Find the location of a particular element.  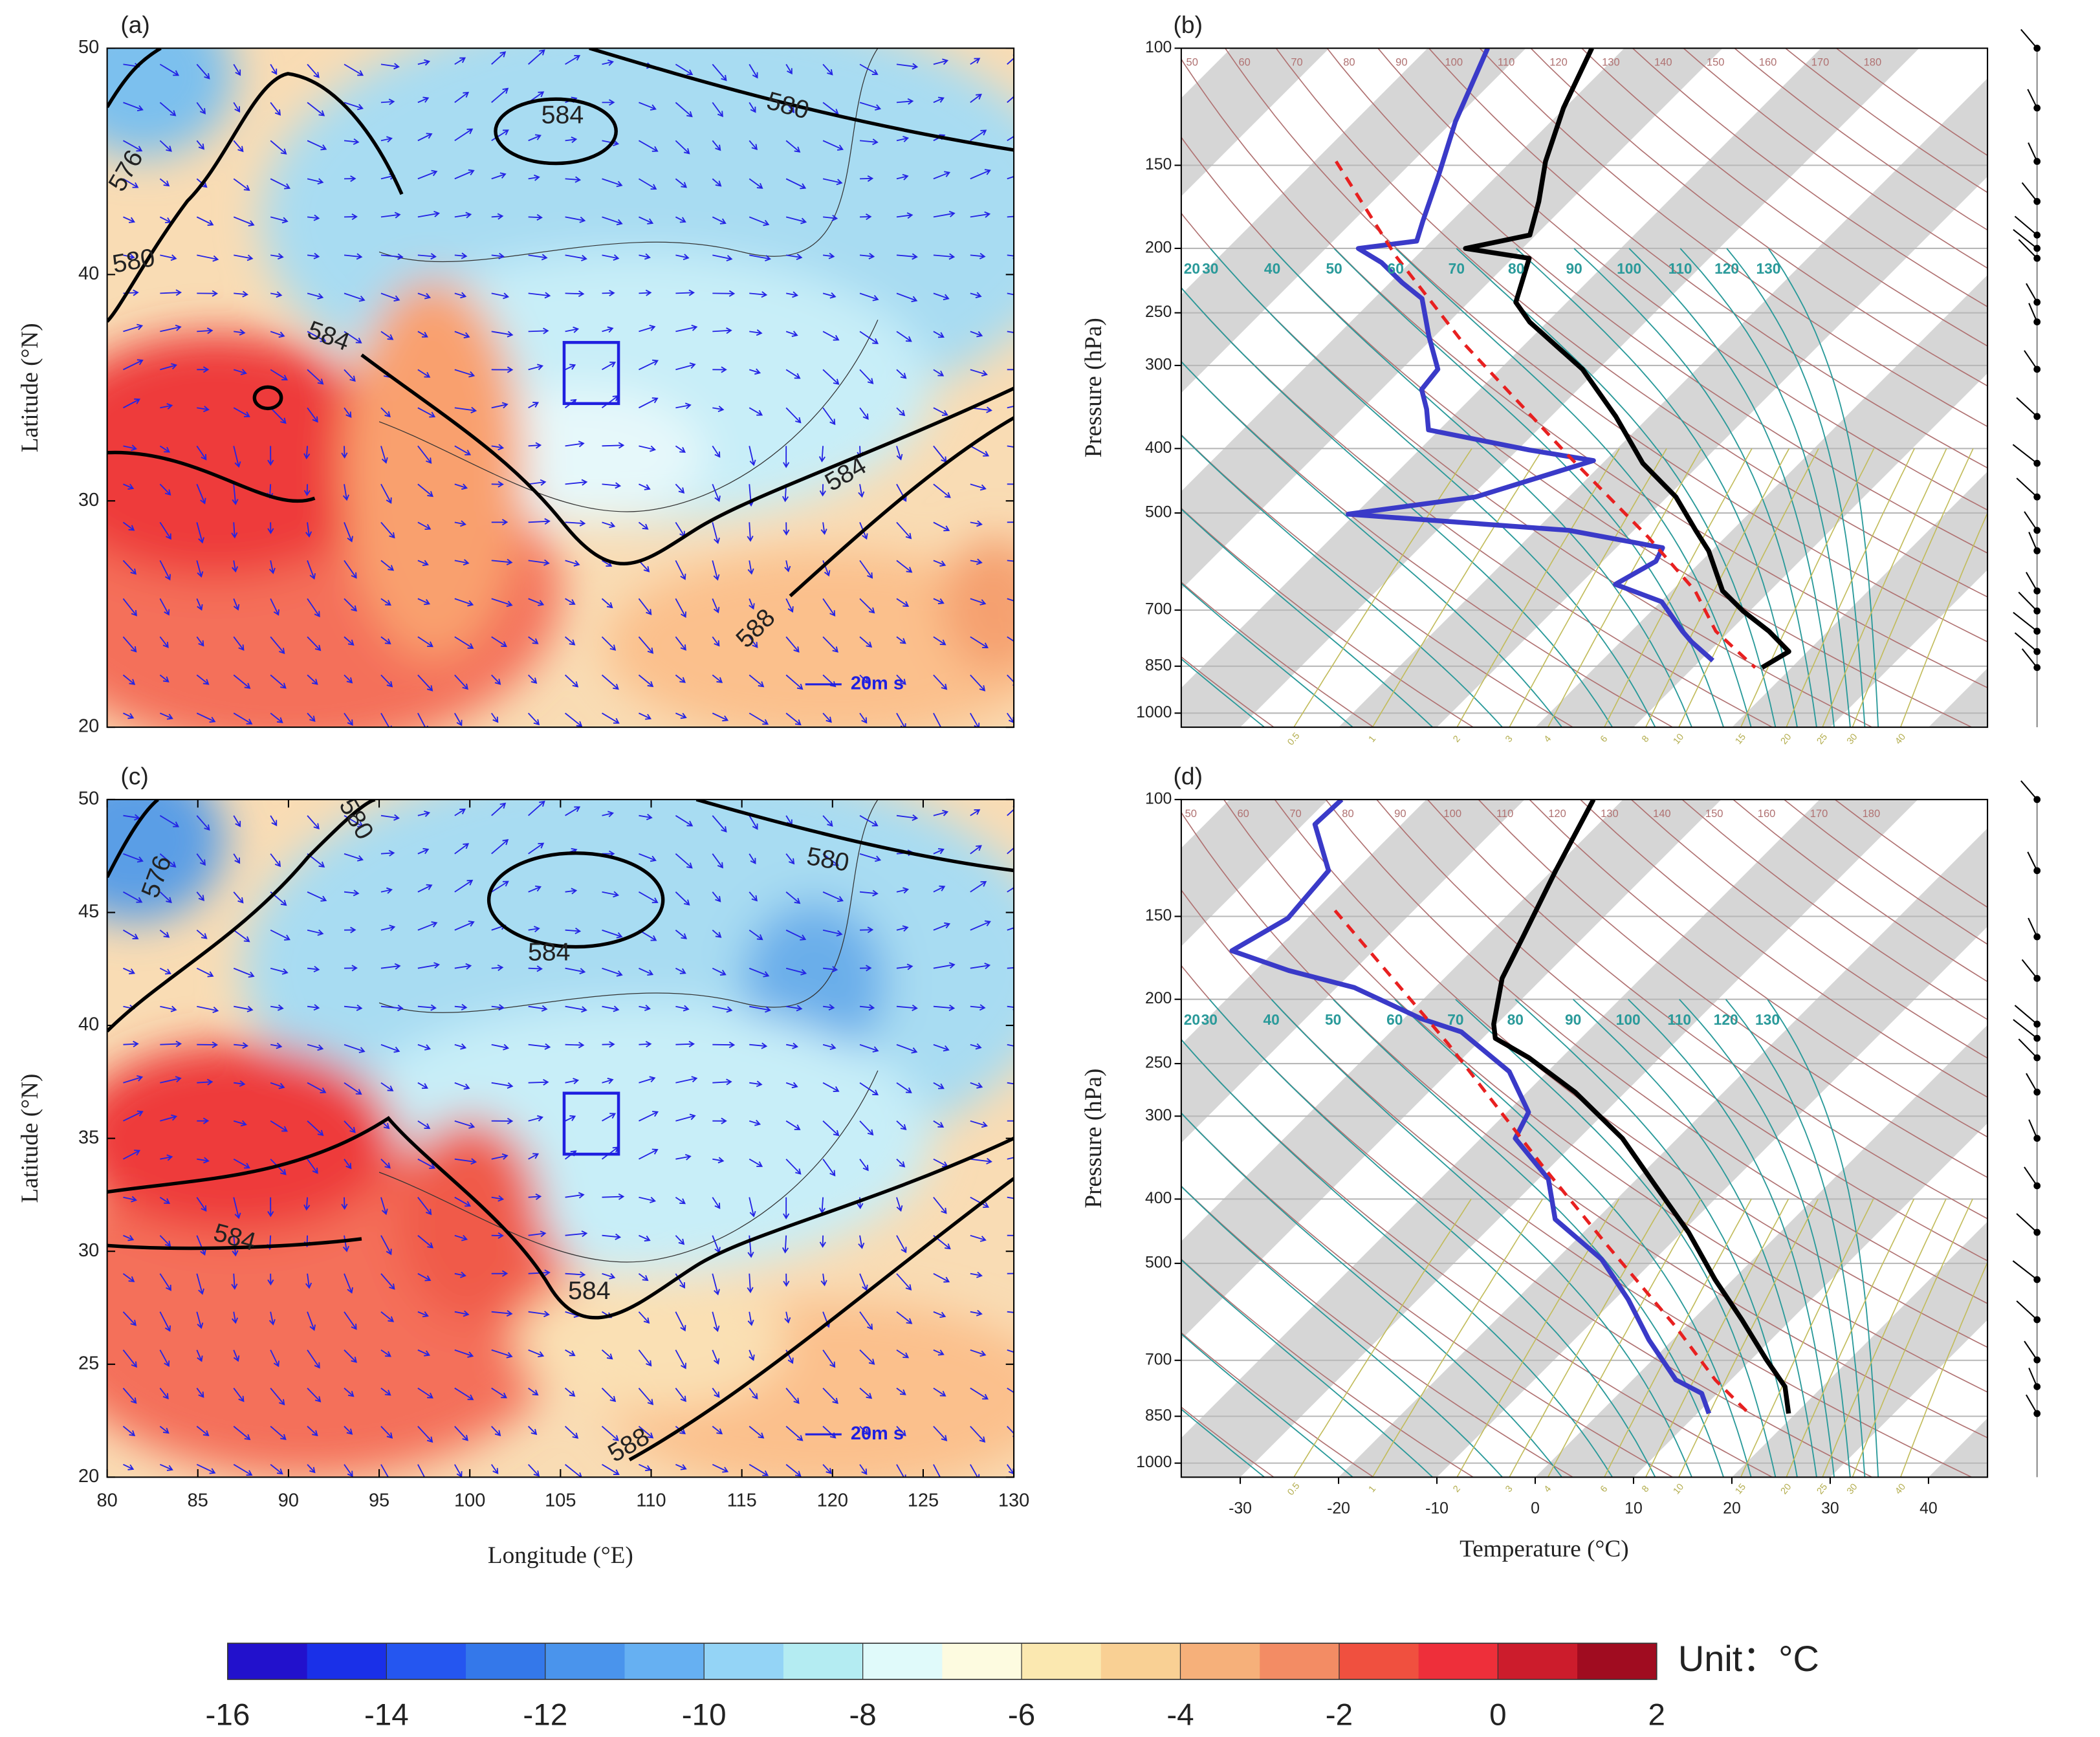

moist-adiabat is located at coordinates (1823, 488).